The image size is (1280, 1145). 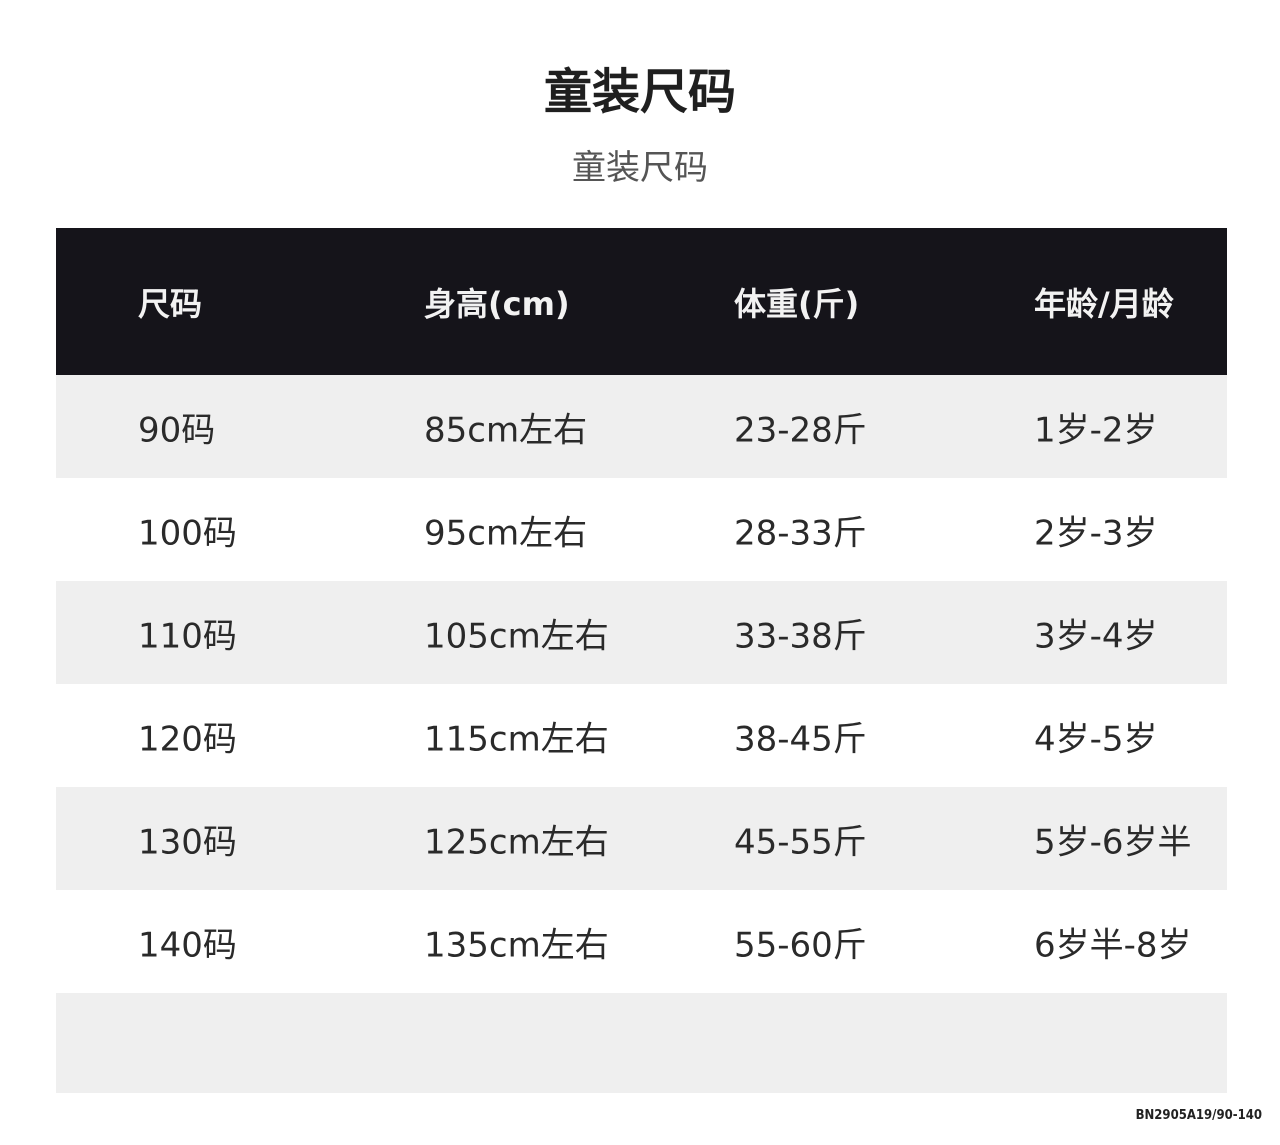 I want to click on cell-size: 90码, so click(x=177, y=430).